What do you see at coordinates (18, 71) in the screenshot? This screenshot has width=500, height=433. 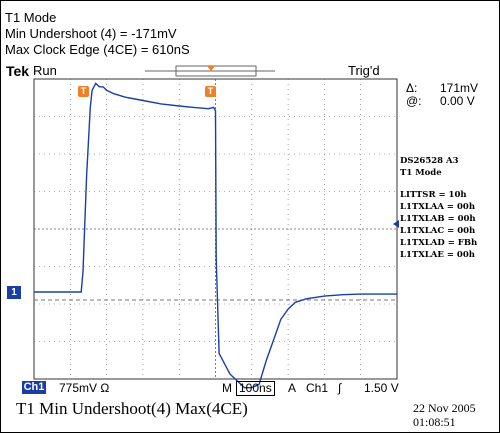 I see `brand-logo: Tek` at bounding box center [18, 71].